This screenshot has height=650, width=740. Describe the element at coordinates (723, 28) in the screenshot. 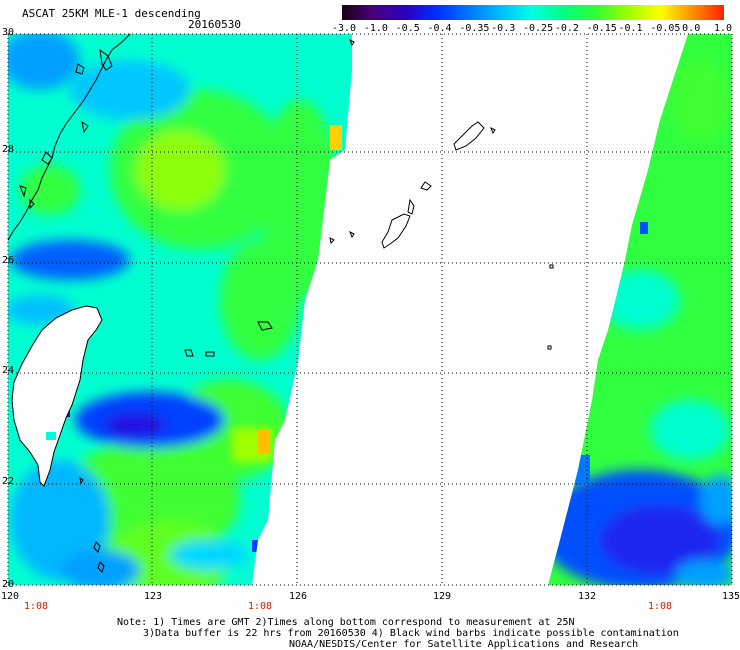

I see `colorbar-label: 1.0` at that location.